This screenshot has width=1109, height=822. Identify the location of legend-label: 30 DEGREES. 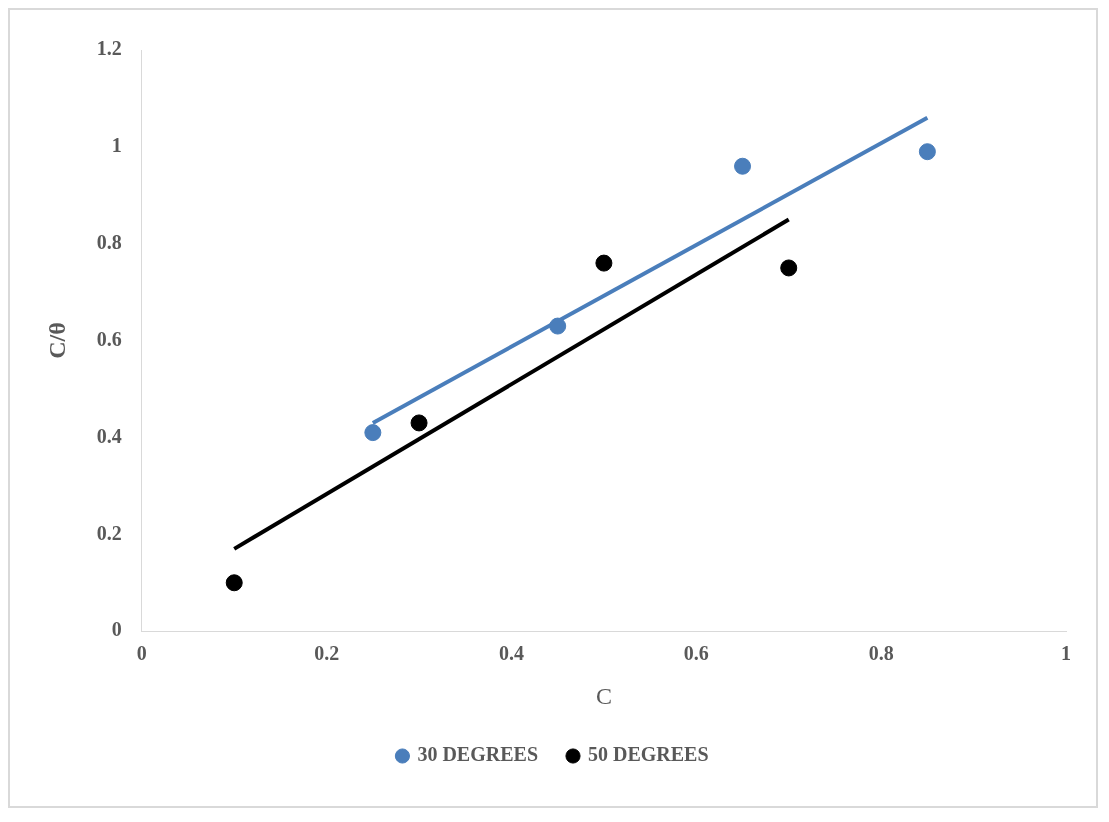
(478, 754).